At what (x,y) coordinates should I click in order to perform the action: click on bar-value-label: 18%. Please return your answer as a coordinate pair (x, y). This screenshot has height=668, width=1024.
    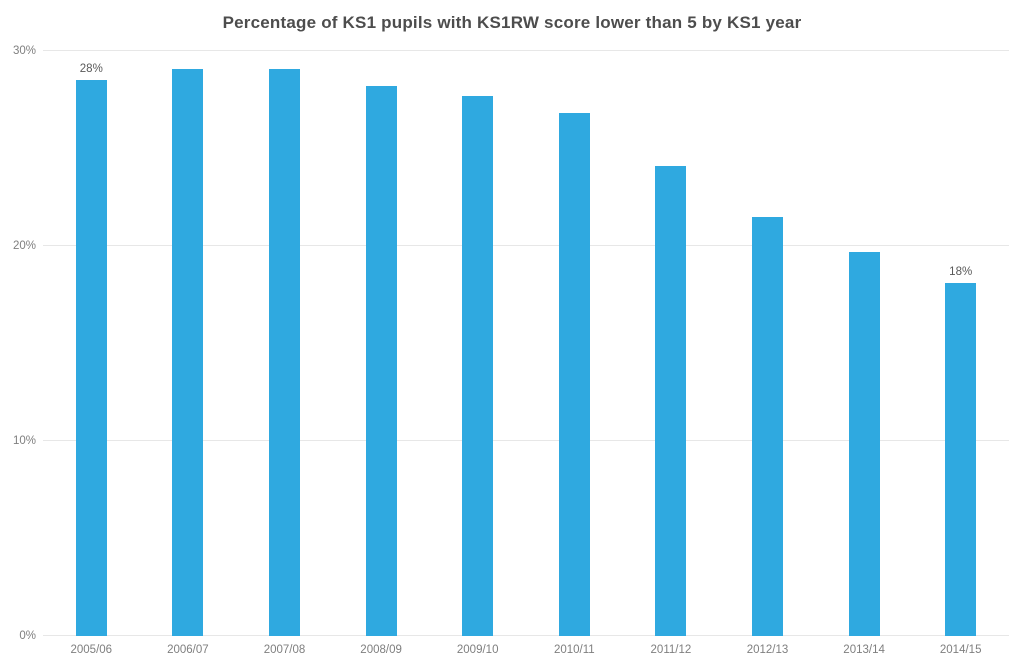
    Looking at the image, I should click on (961, 272).